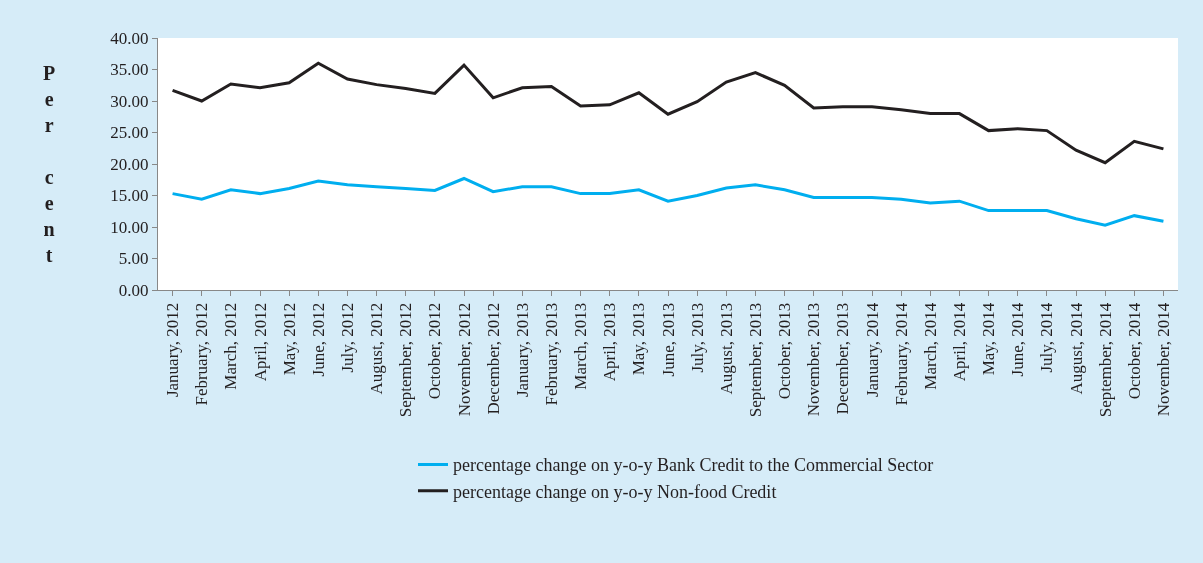 Image resolution: width=1203 pixels, height=563 pixels. What do you see at coordinates (129, 164) in the screenshot?
I see `y-tick-label: 20.00` at bounding box center [129, 164].